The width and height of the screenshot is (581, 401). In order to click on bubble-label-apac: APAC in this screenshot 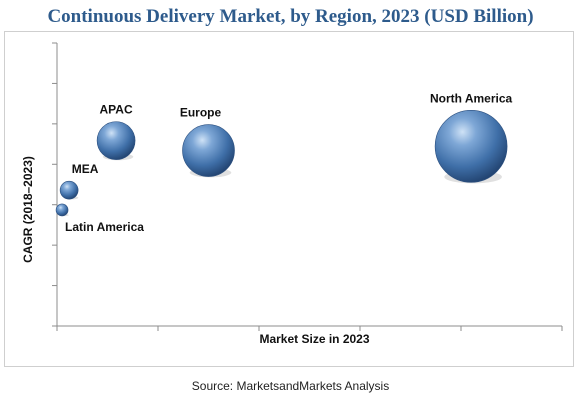, I will do `click(116, 110)`.